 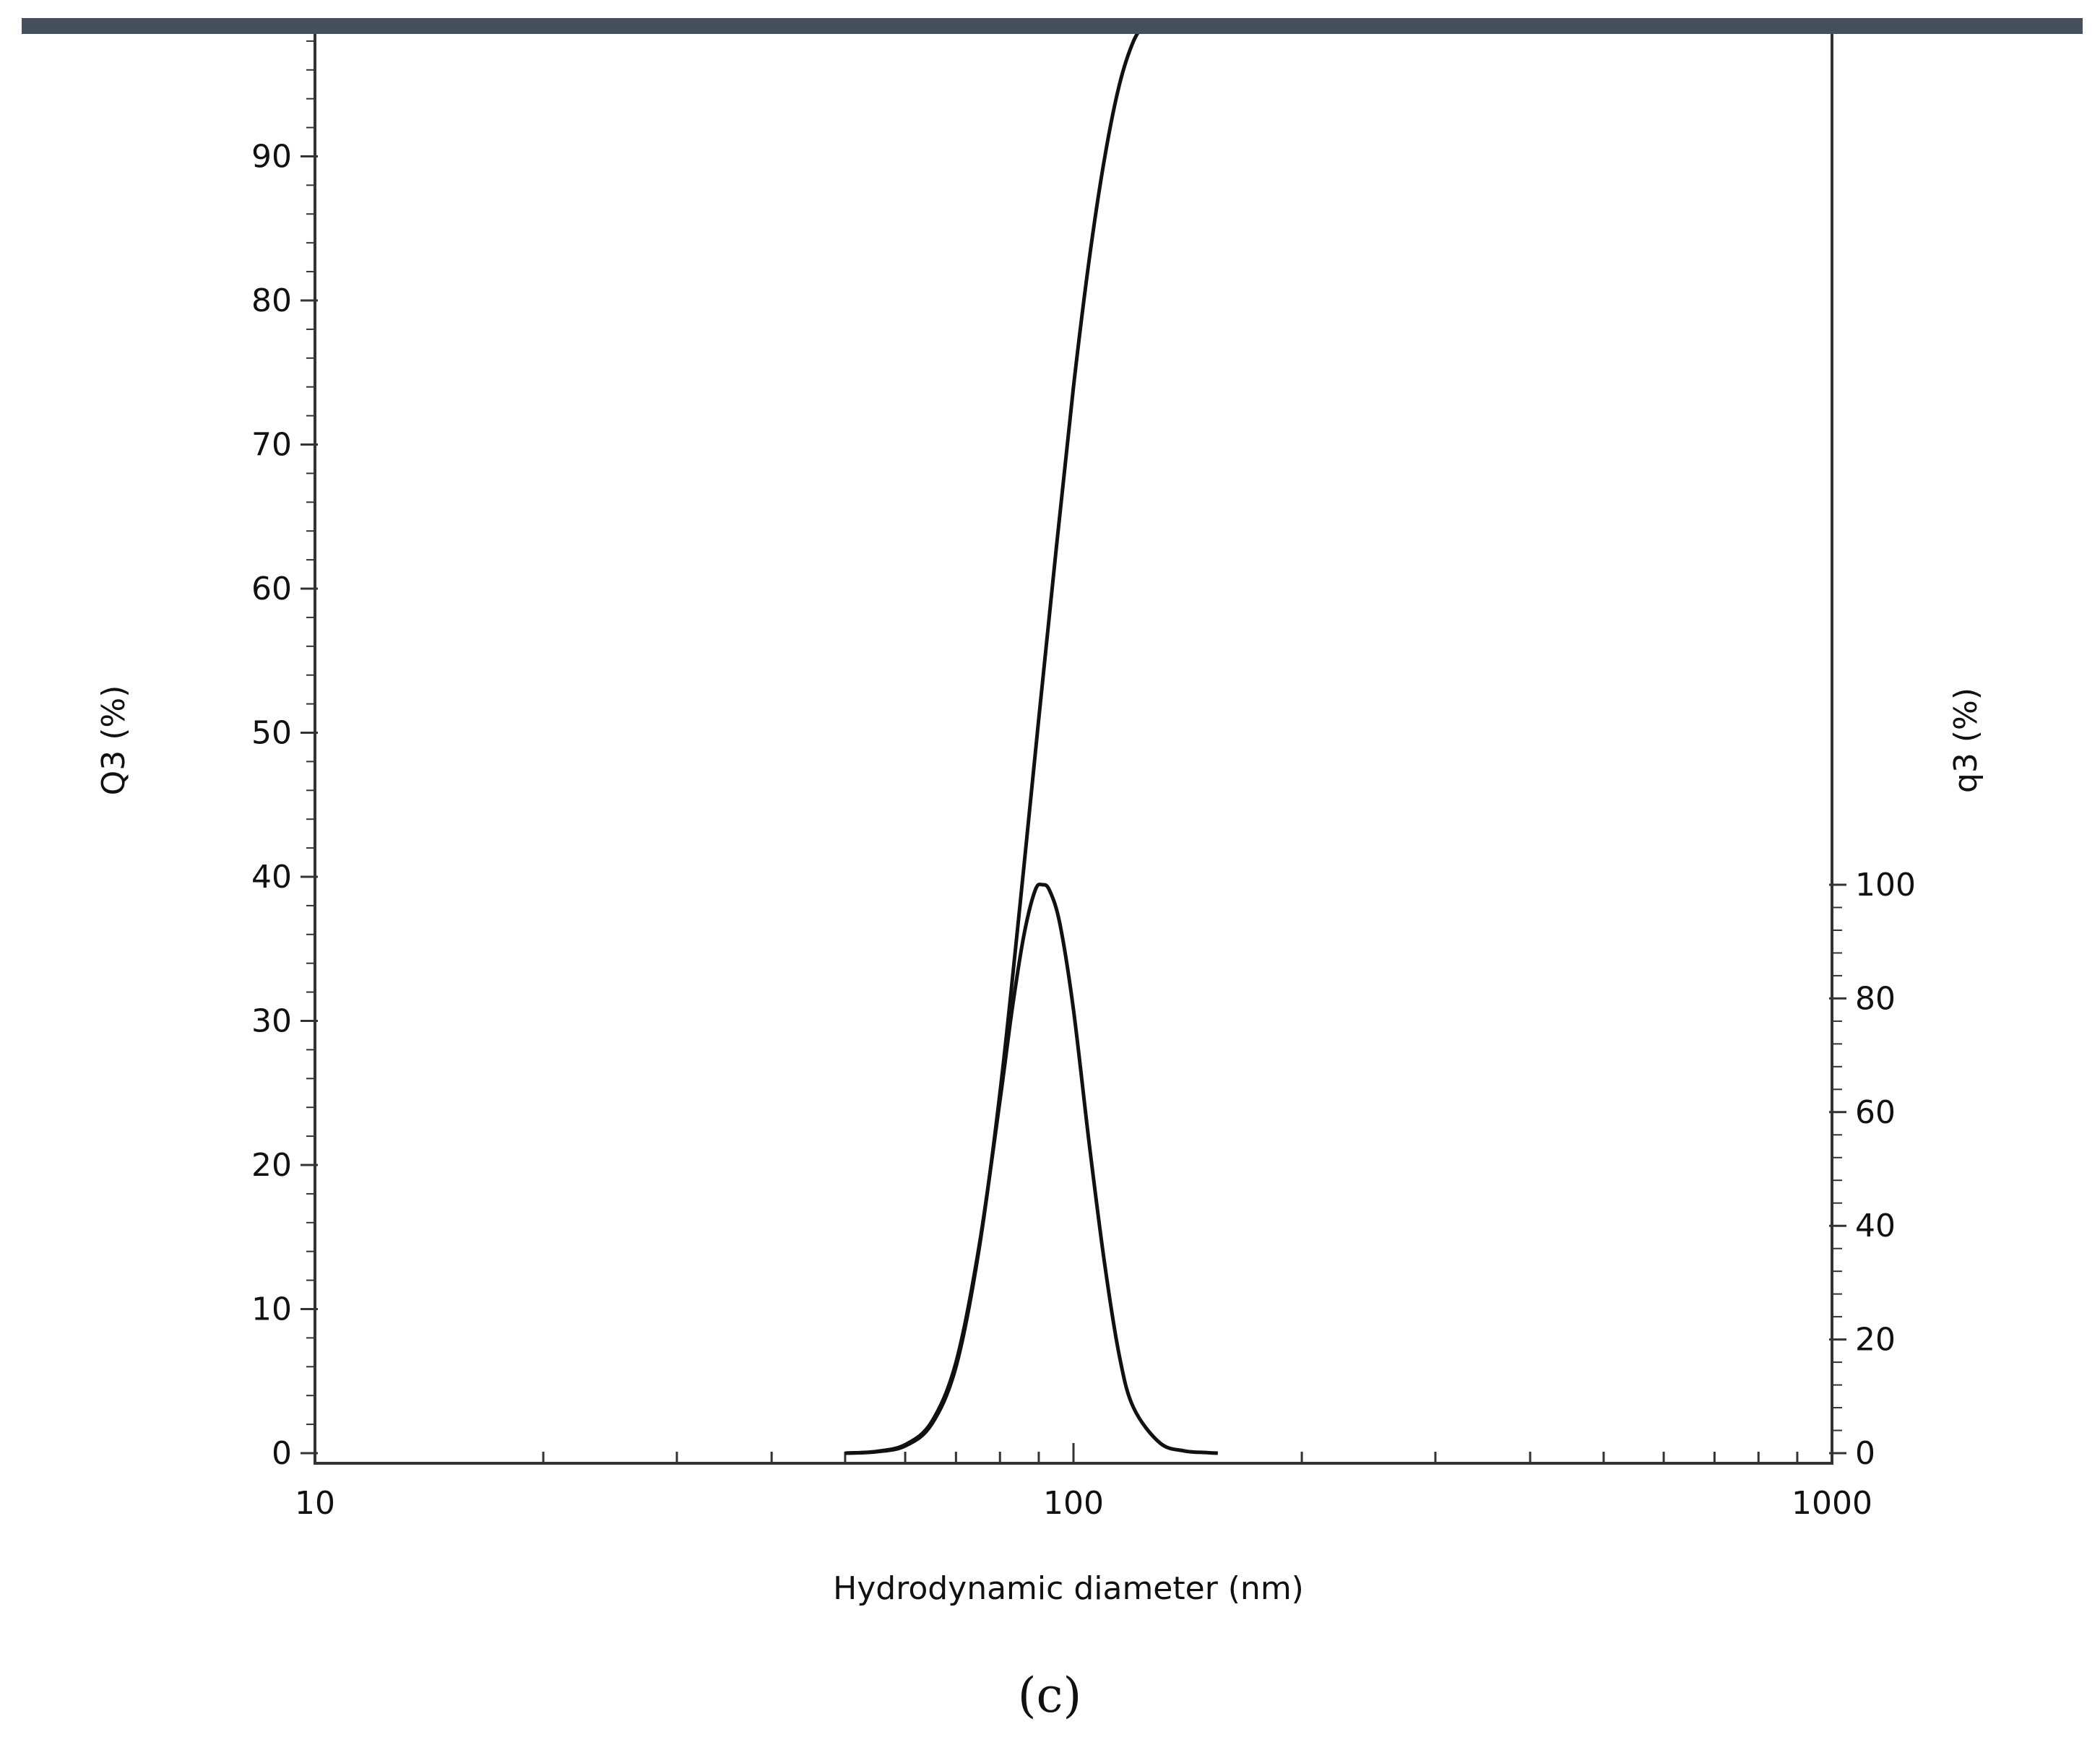 What do you see at coordinates (1053, 26) in the screenshot?
I see `header-bar` at bounding box center [1053, 26].